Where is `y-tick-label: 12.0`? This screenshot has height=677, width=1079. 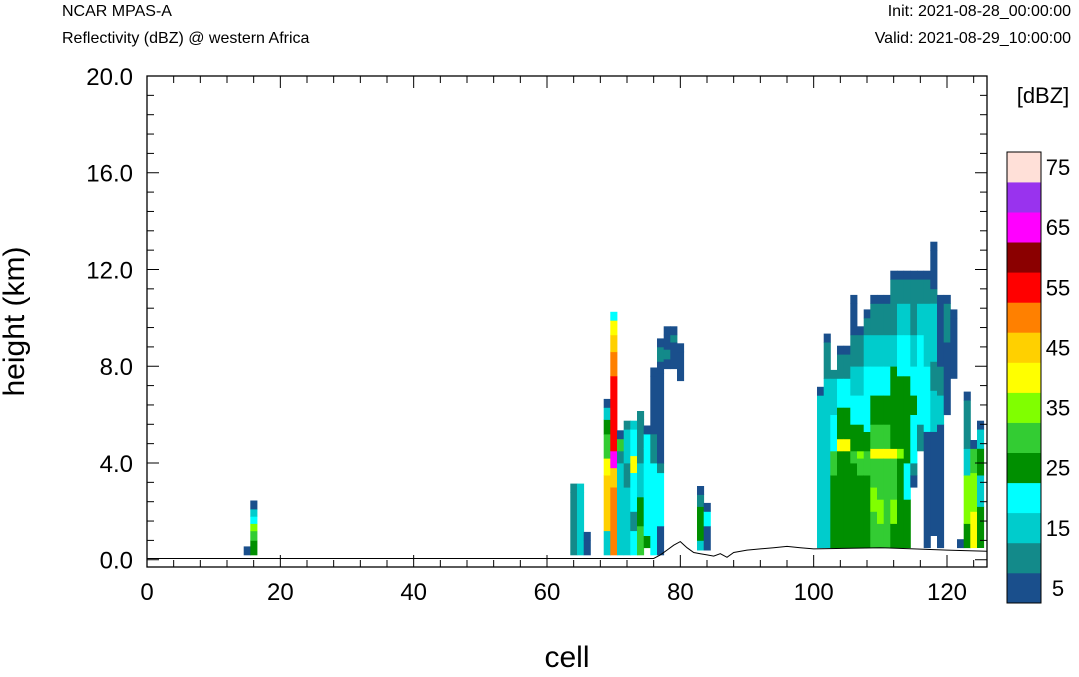 y-tick-label: 12.0 is located at coordinates (109, 270).